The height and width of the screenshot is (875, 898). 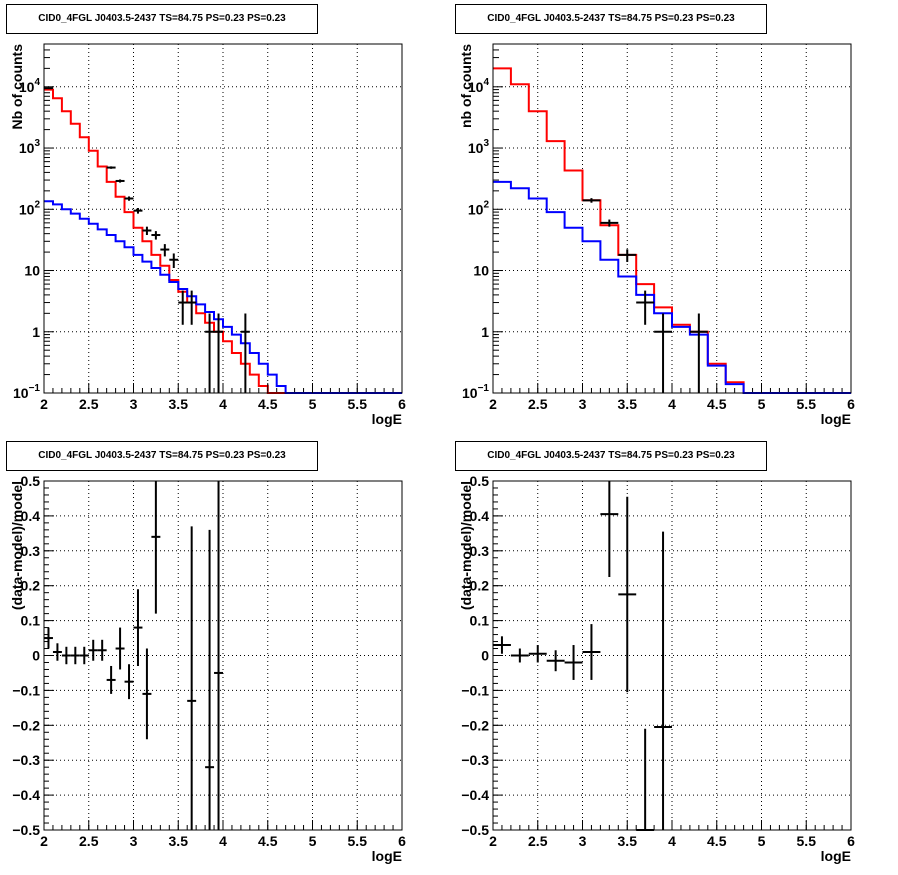 I want to click on y-tick-label: 0.1, so click(x=31, y=621).